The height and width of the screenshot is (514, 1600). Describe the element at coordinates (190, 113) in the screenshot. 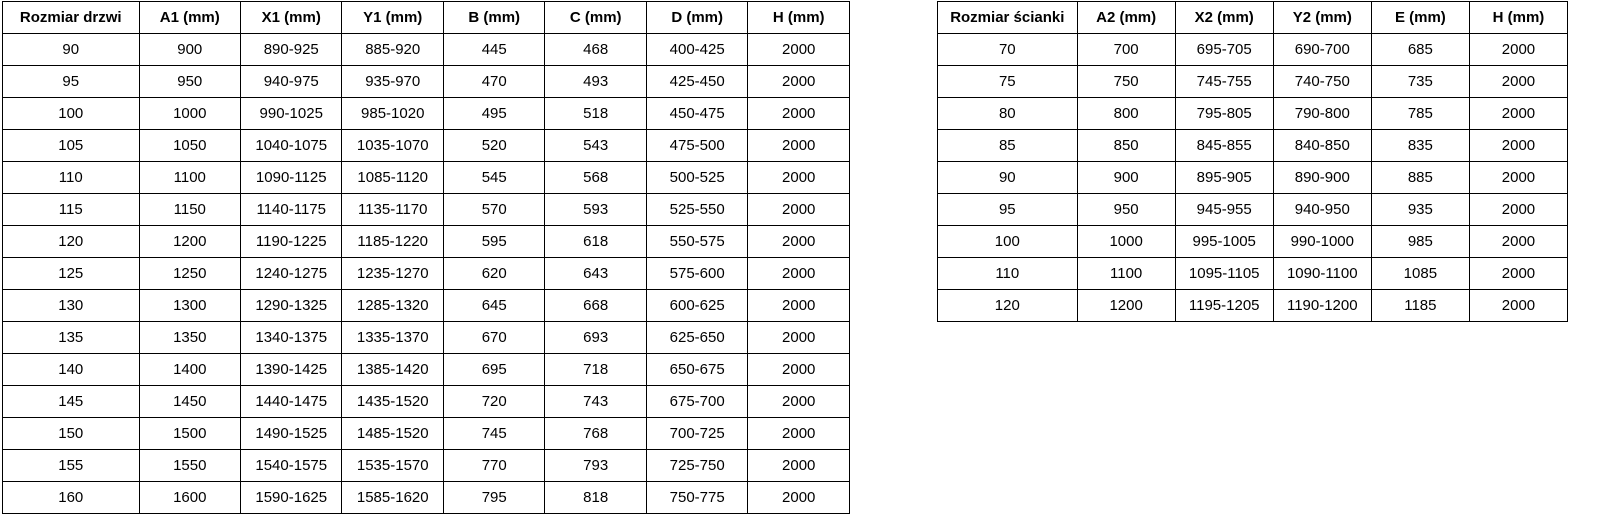

I see `table-cell: 1000` at that location.